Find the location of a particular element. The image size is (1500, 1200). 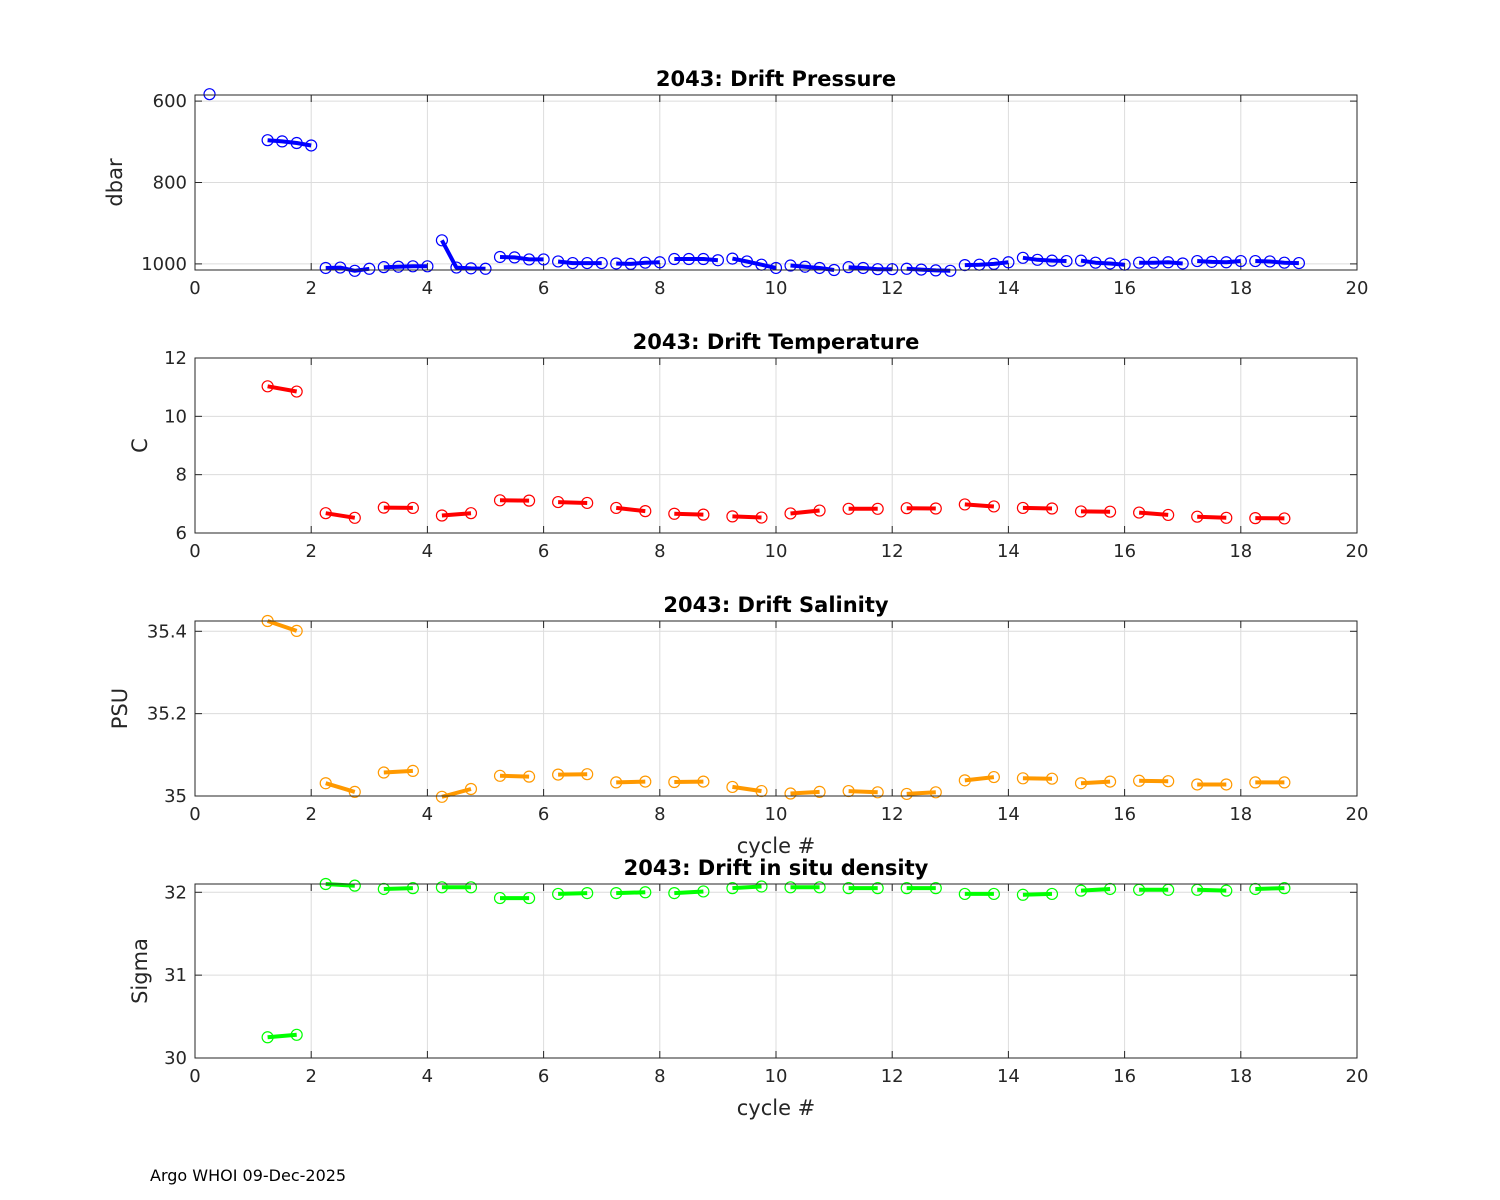

panel-3-x-tick-label: 20 is located at coordinates (1357, 814).